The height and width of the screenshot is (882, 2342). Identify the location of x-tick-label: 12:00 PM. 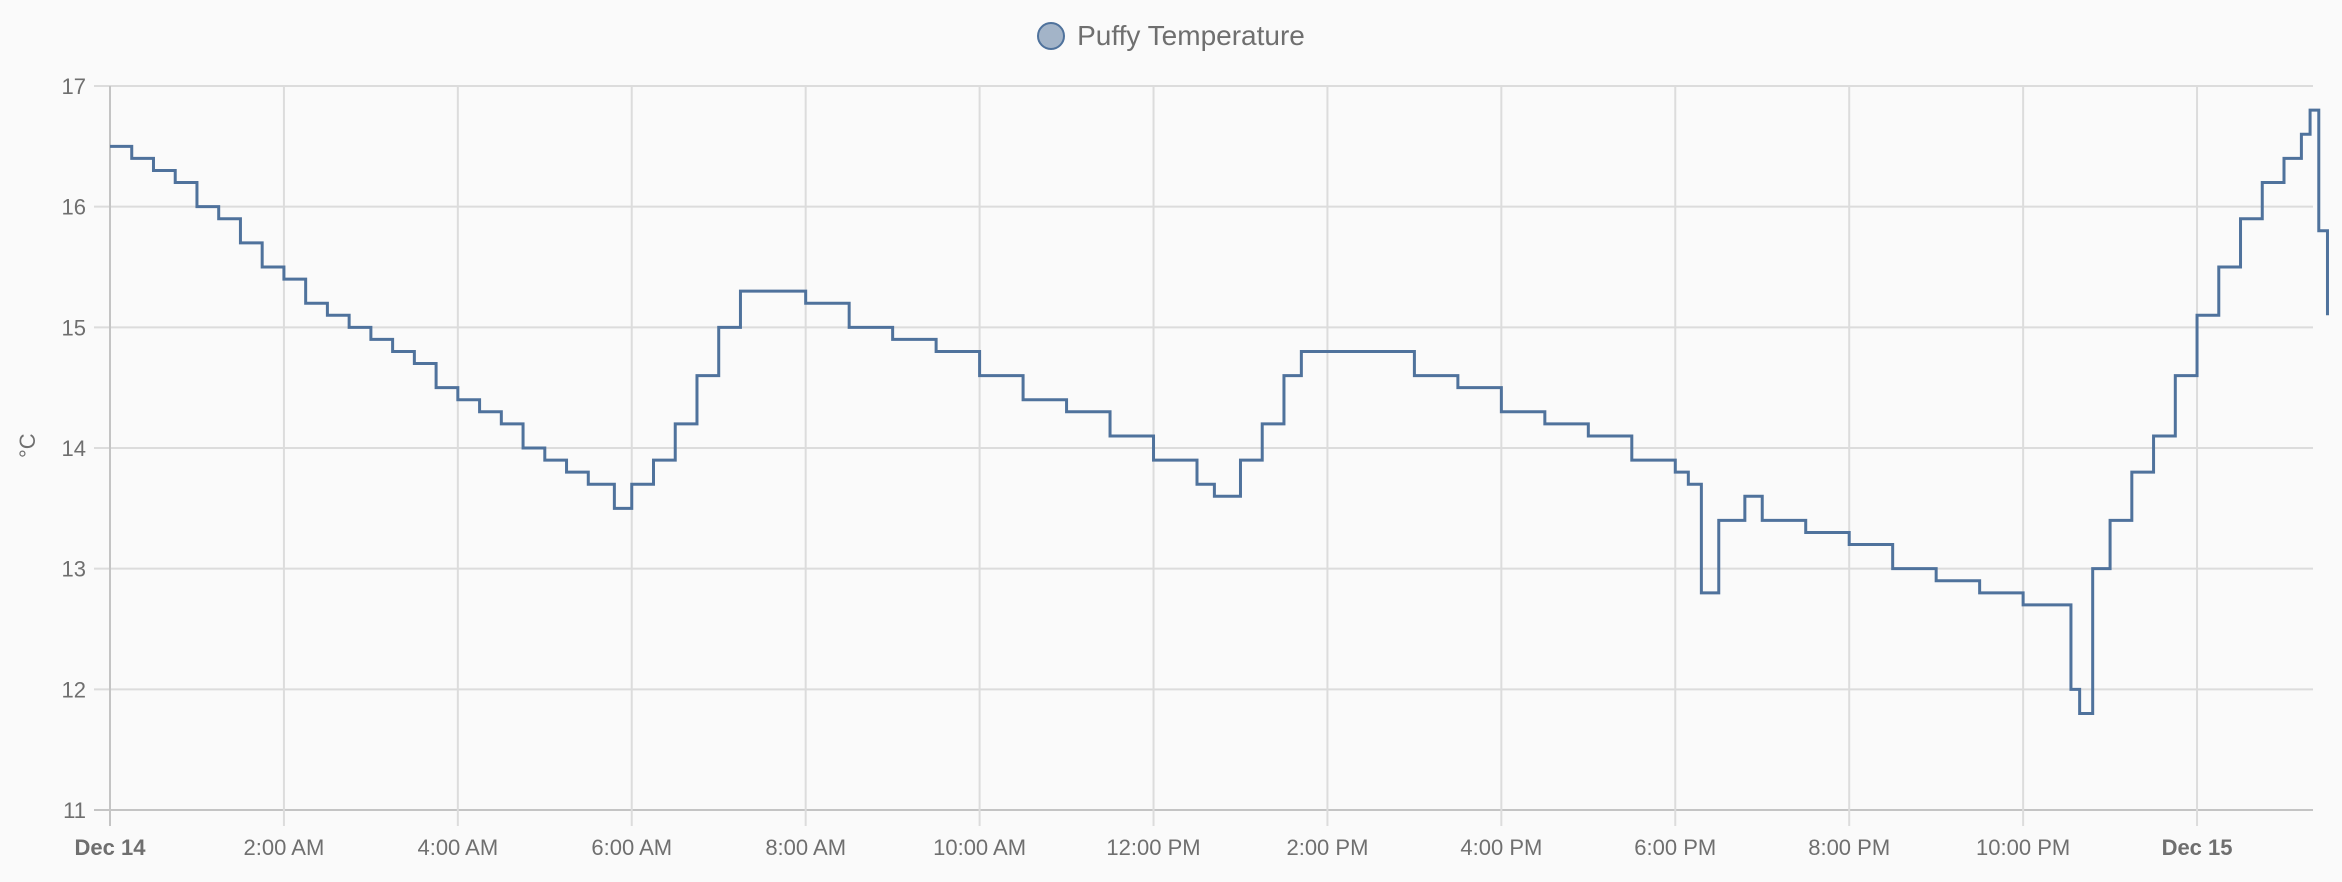
(1153, 847).